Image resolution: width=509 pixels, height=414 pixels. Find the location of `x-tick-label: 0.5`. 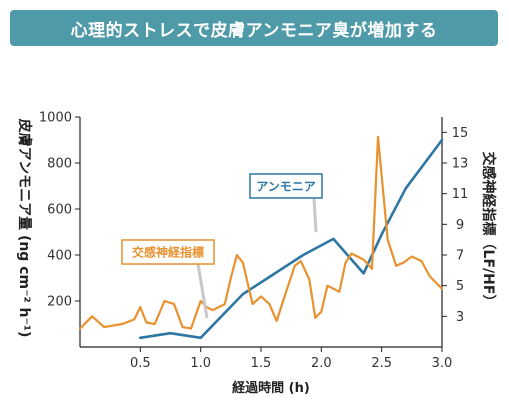

x-tick-label: 0.5 is located at coordinates (140, 363).